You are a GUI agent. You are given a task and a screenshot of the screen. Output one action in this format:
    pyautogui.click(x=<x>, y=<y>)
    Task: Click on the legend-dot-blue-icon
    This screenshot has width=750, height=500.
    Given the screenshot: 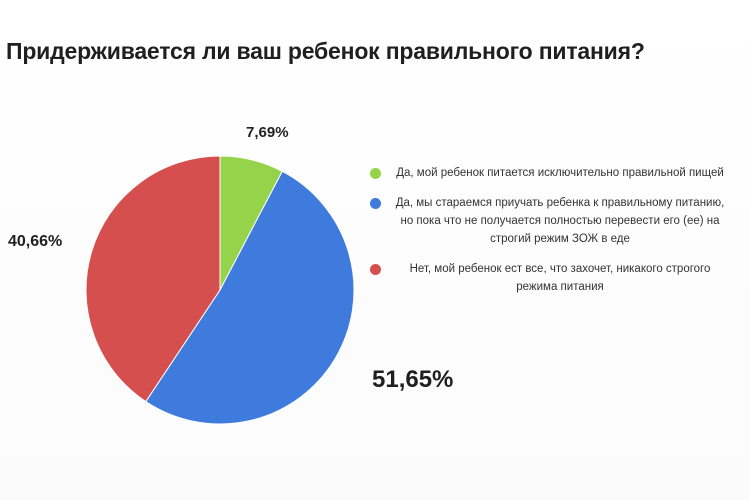 What is the action you would take?
    pyautogui.click(x=375, y=203)
    